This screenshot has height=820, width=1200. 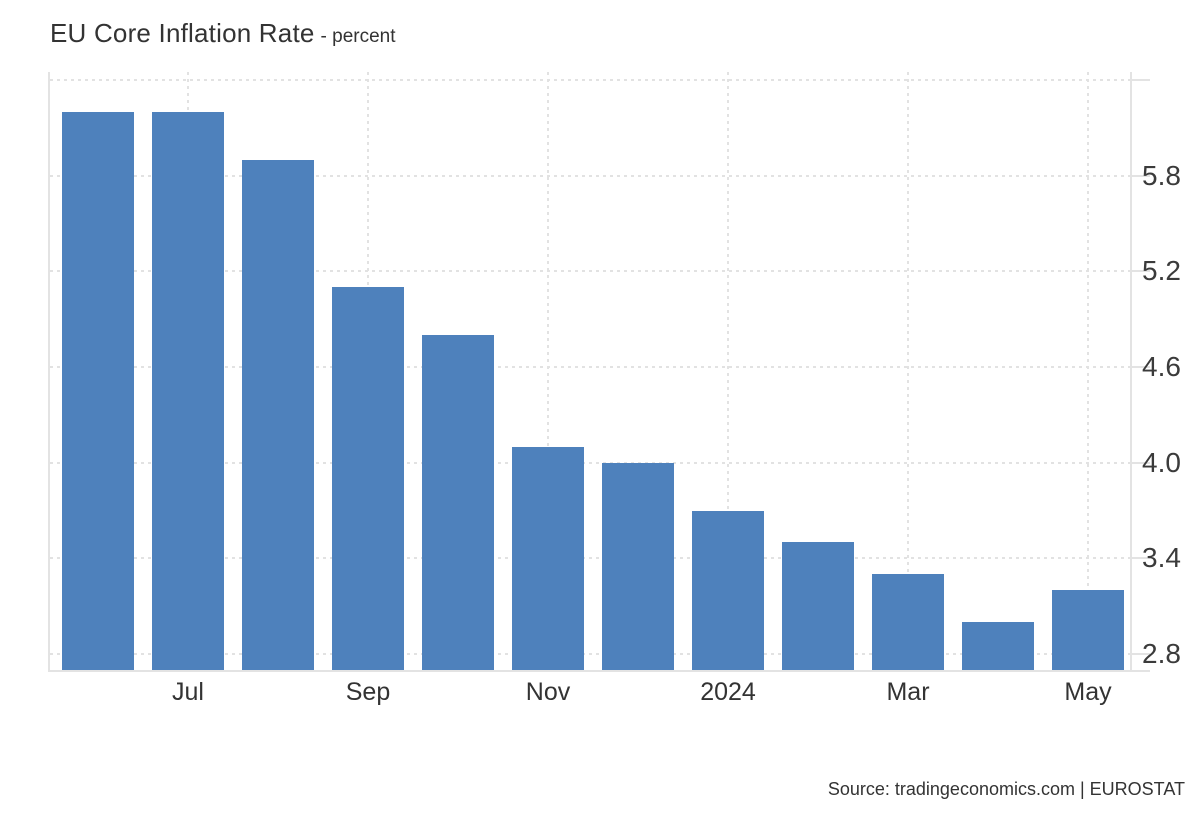 I want to click on chart-header: EU Core Inflation Rate - percent, so click(x=223, y=33).